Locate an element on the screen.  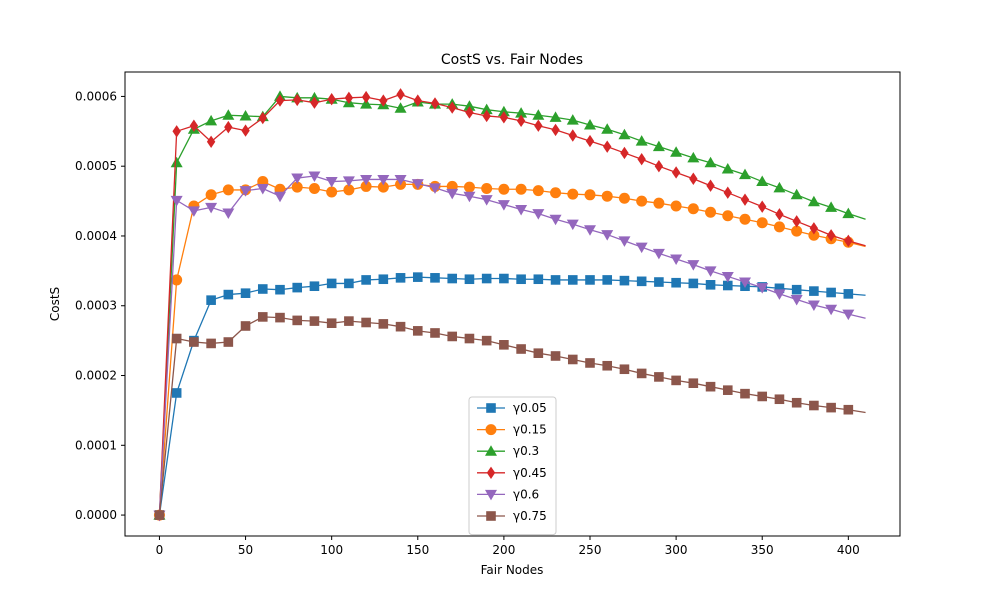
y-tick-label: 0.0003 is located at coordinates (96, 306).